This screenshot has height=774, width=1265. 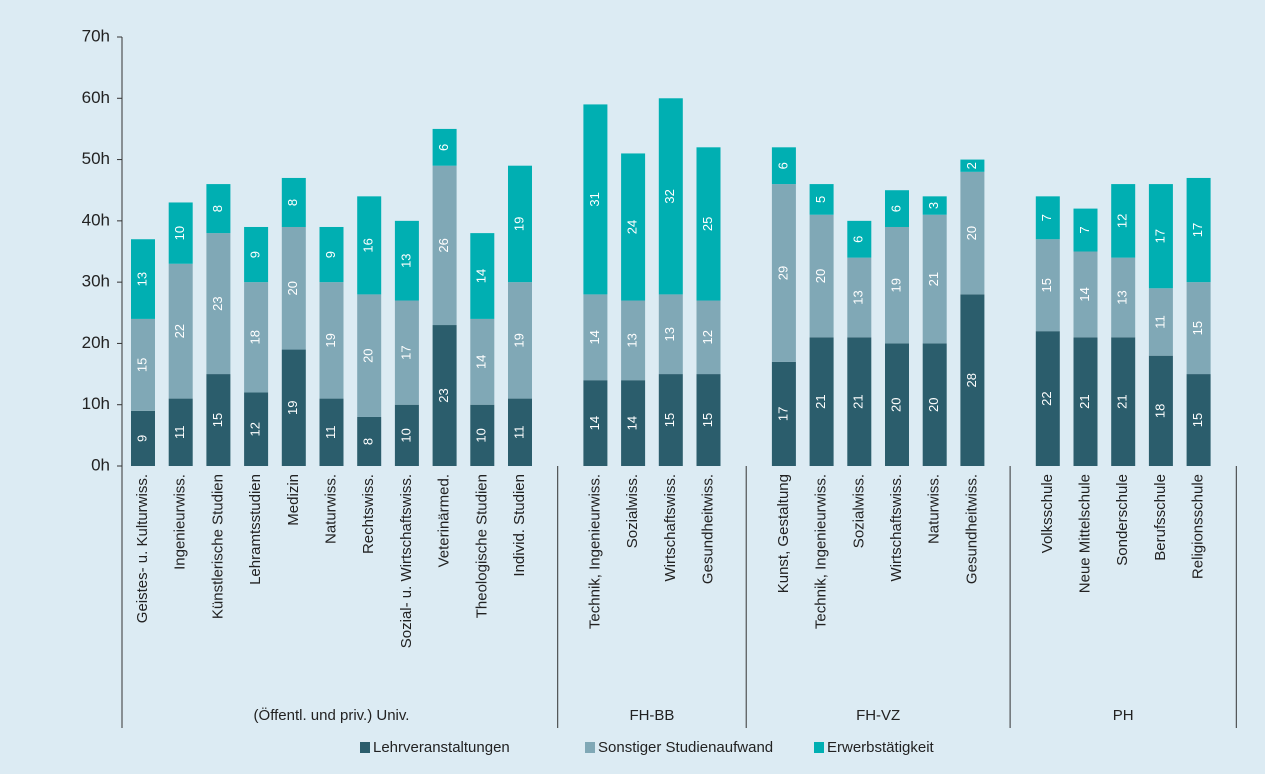 What do you see at coordinates (96, 219) in the screenshot?
I see `y-tick-label: 40h` at bounding box center [96, 219].